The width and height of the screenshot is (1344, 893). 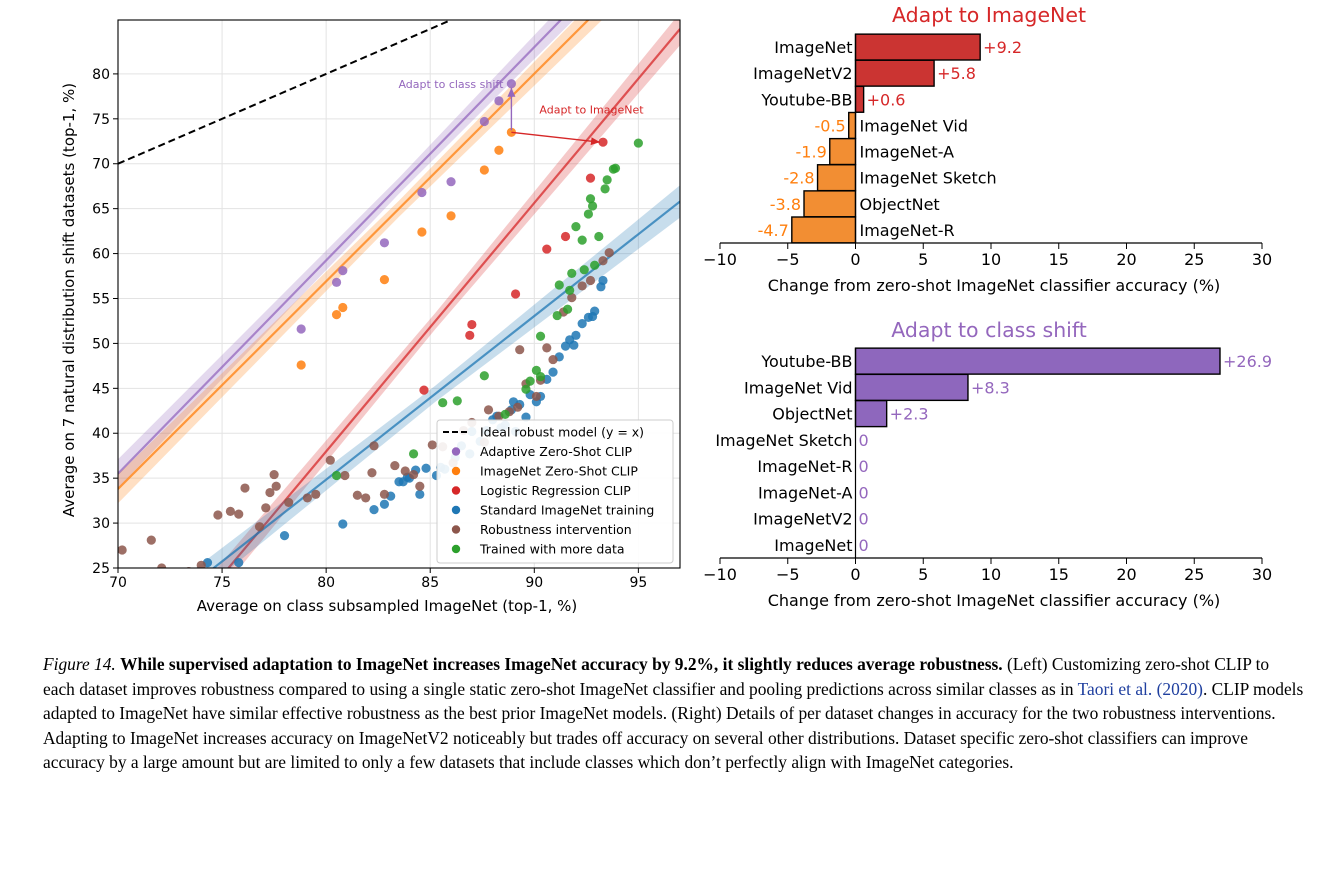 I want to click on annotation-label: Adapt to class shift, so click(x=451, y=84).